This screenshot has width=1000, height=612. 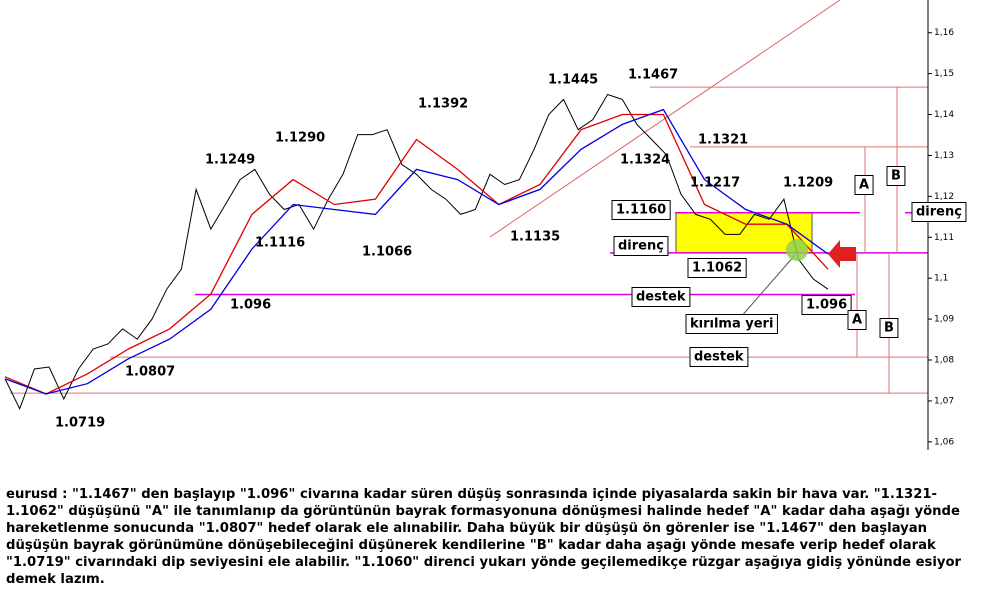 I want to click on y-tick-label: 1,16, so click(x=944, y=33).